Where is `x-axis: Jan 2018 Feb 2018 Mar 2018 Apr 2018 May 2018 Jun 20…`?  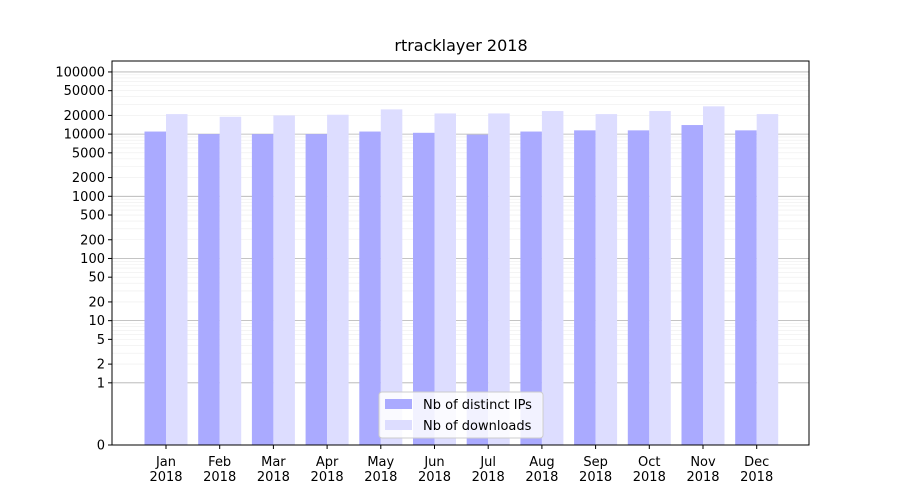 x-axis: Jan 2018 Feb 2018 Mar 2018 Apr 2018 May 2018 Jun 20… is located at coordinates (461, 465).